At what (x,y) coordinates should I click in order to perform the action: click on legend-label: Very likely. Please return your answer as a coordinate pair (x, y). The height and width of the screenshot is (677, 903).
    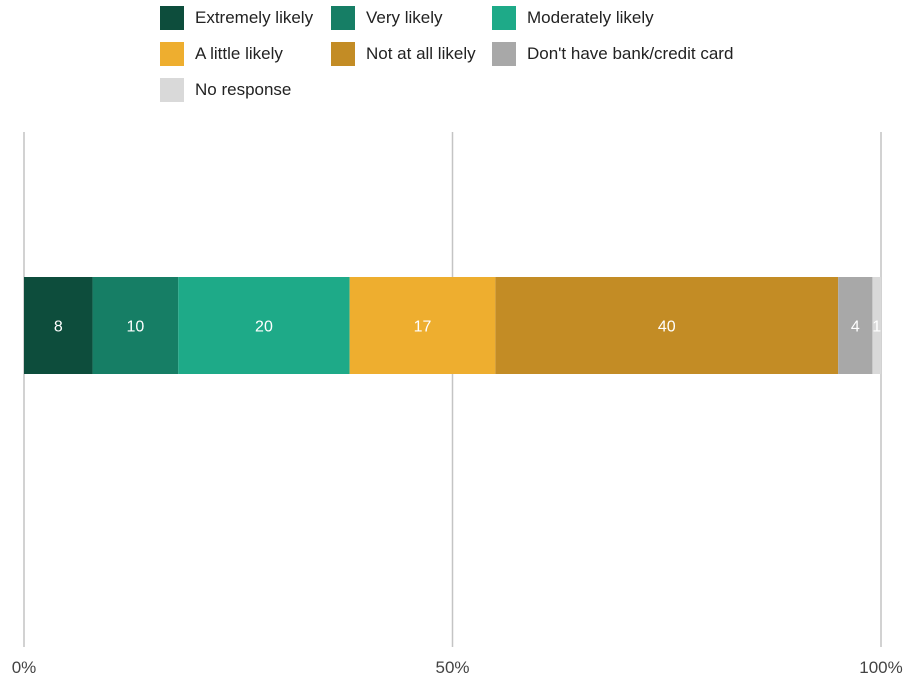
    Looking at the image, I should click on (404, 17).